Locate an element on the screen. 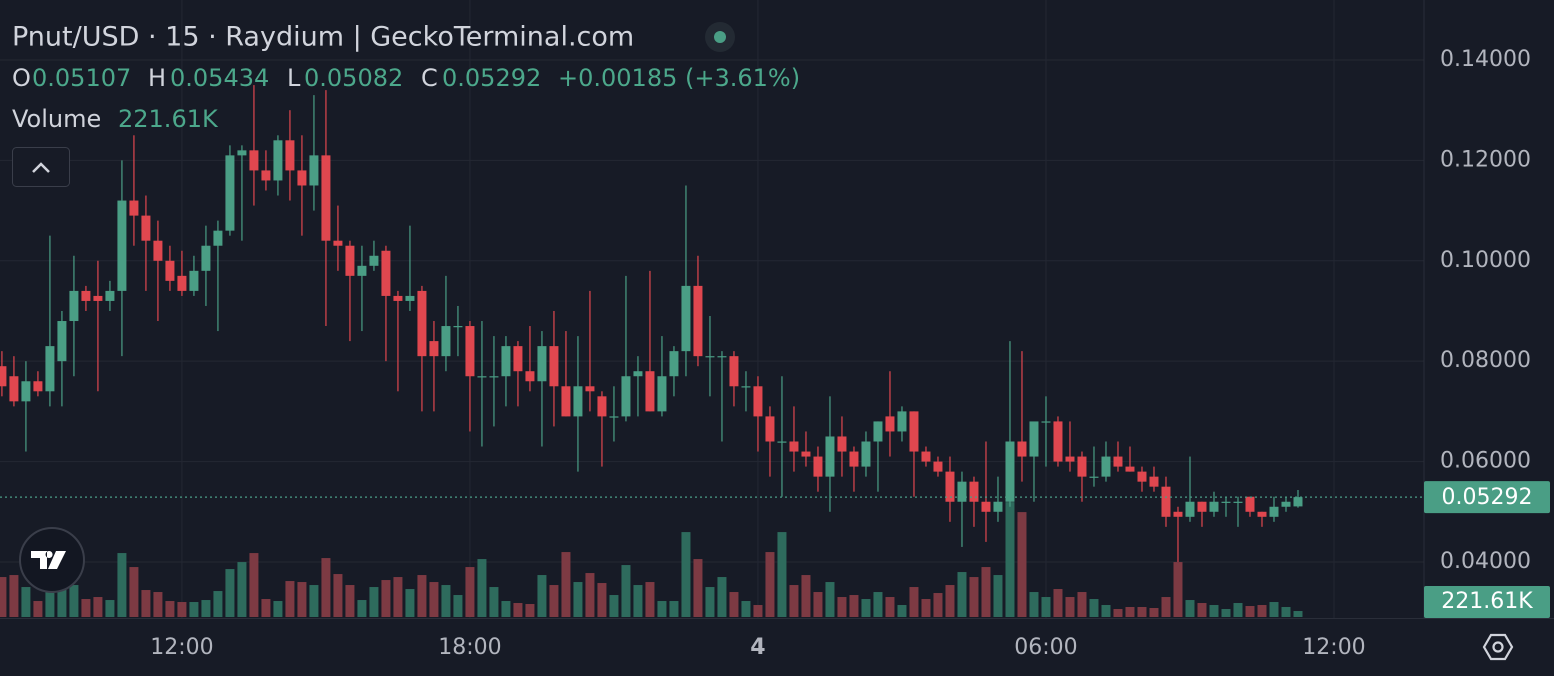  volume-box is located at coordinates (1487, 602).